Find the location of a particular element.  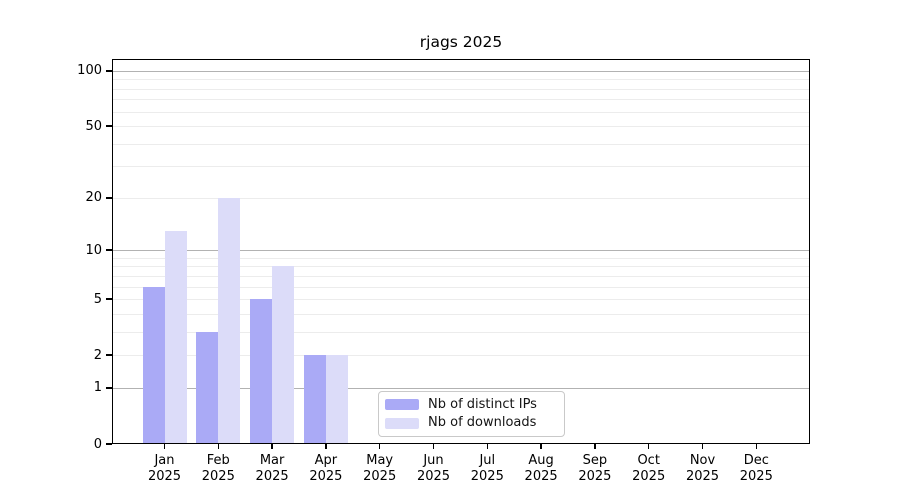

y-axis-tick-label: 10 is located at coordinates (93, 250).